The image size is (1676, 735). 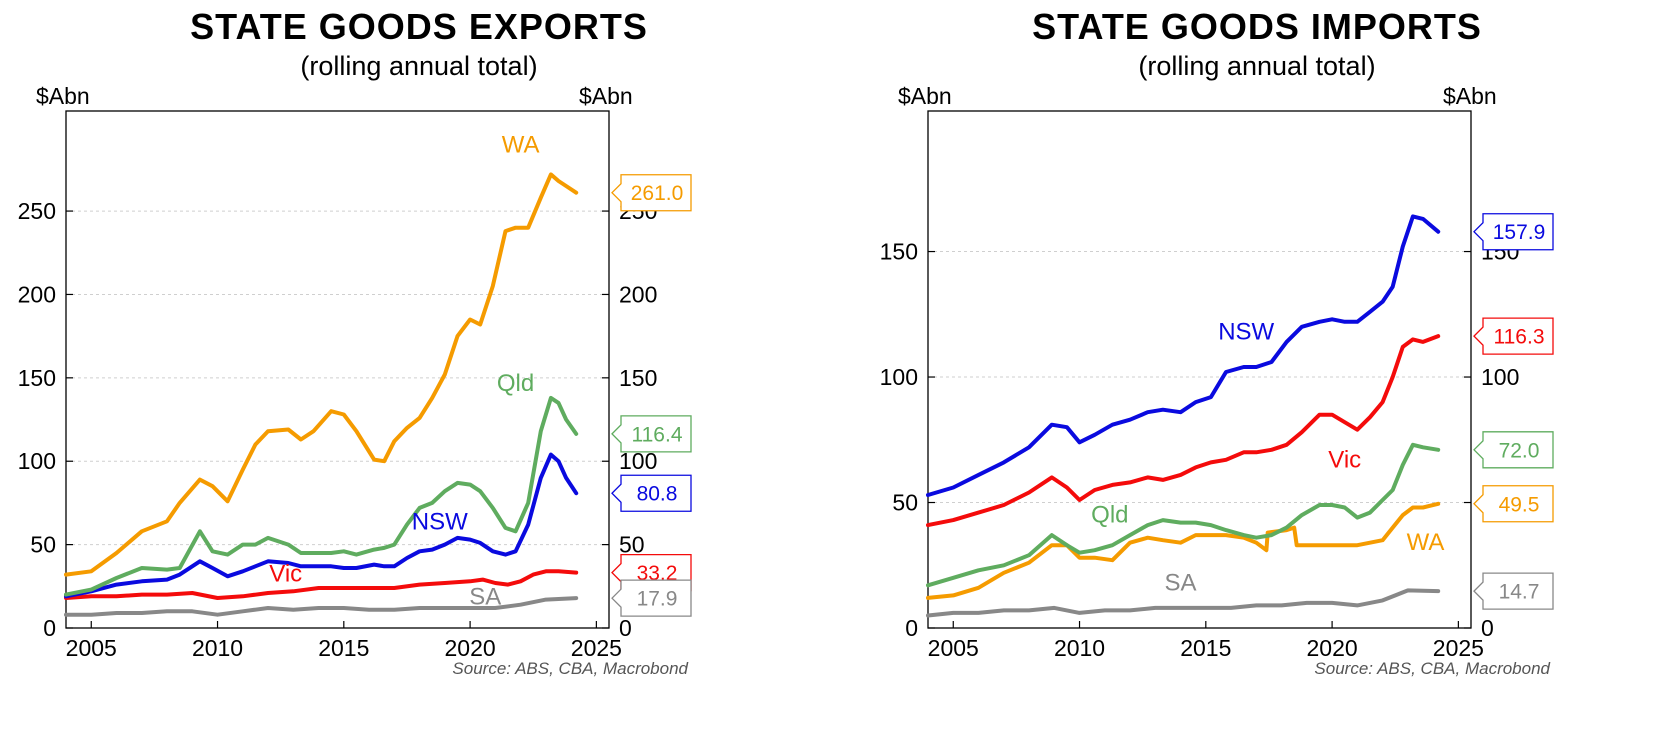 What do you see at coordinates (91, 648) in the screenshot?
I see `exports-xtick-label-2005: 2005` at bounding box center [91, 648].